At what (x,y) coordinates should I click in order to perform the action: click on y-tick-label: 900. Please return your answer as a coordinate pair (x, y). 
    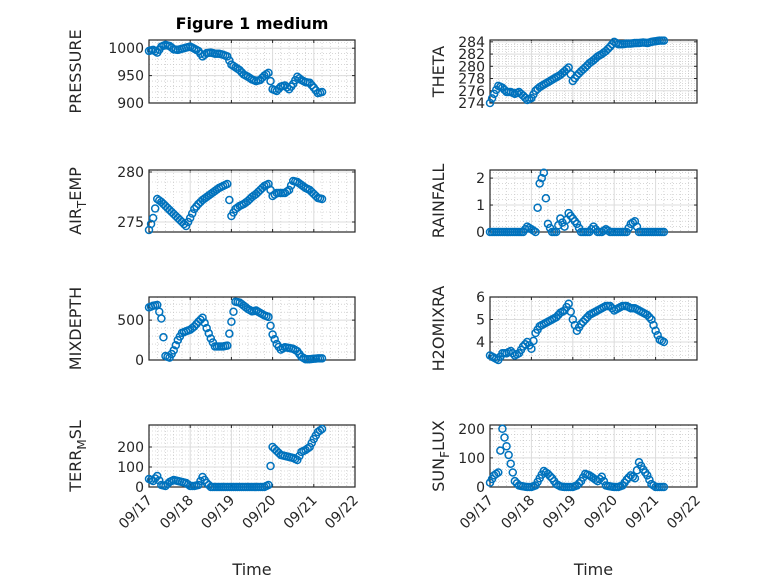
    Looking at the image, I should click on (130, 104).